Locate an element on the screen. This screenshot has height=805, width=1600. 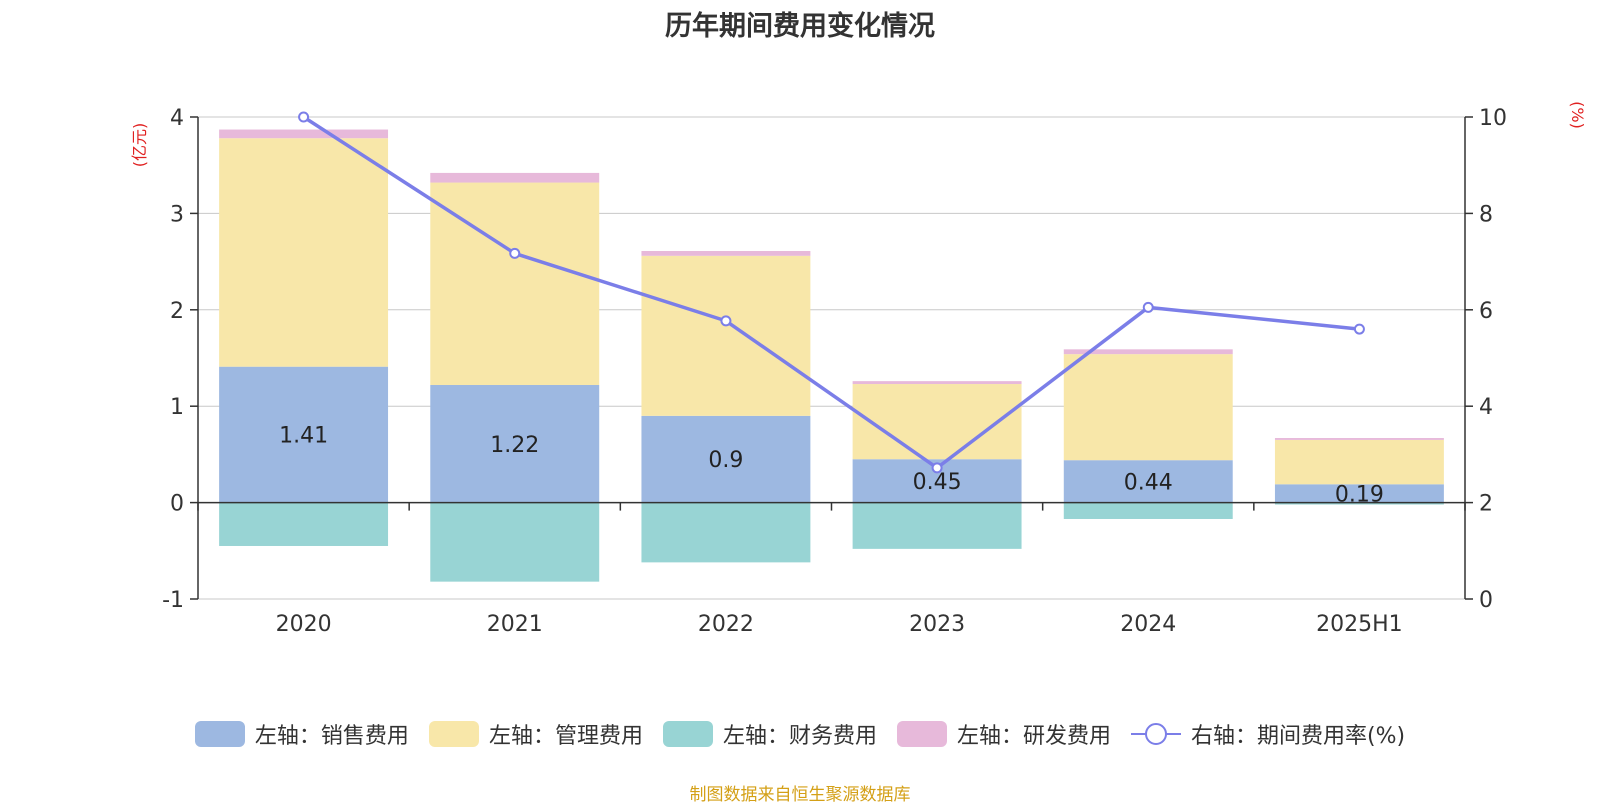
legend-item-admin: 左轴：管理费用 is located at coordinates (535, 734).